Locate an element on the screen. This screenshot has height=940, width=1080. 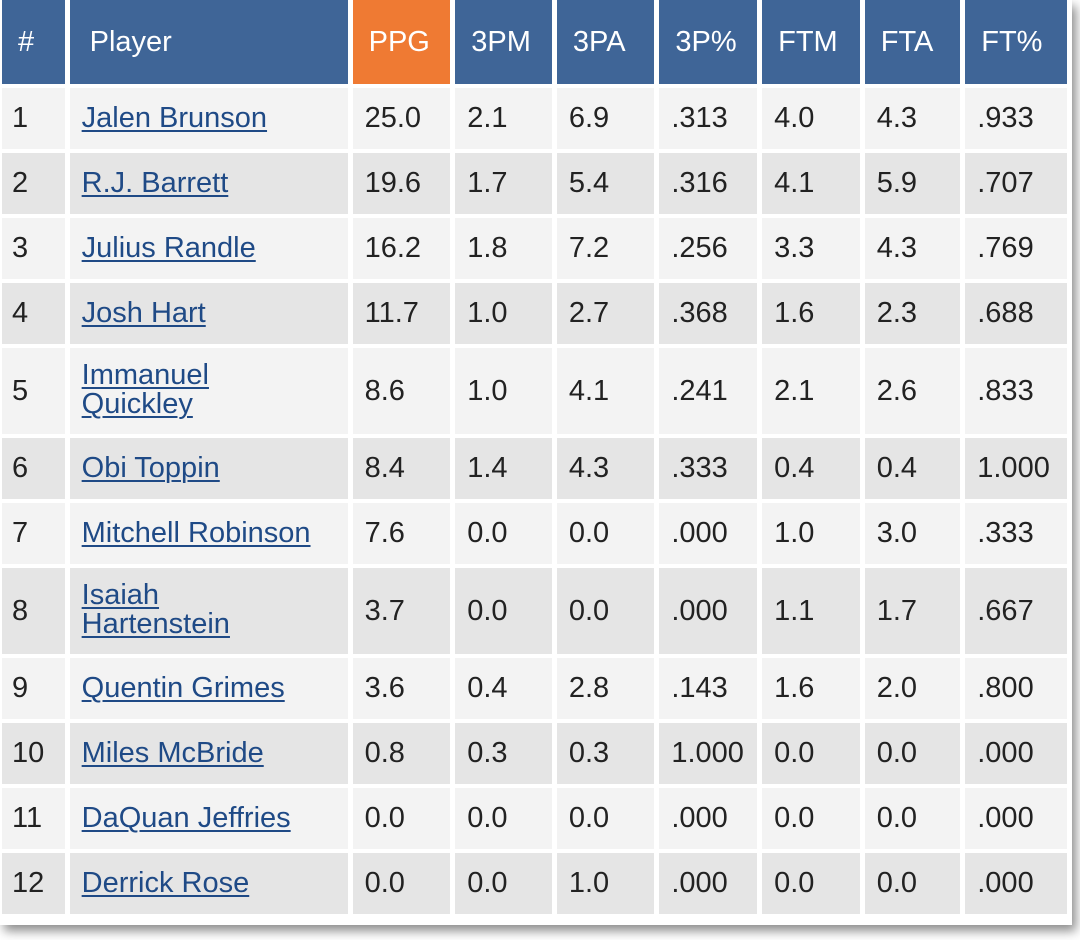
cell-tpm: 0.4 is located at coordinates (503, 688).